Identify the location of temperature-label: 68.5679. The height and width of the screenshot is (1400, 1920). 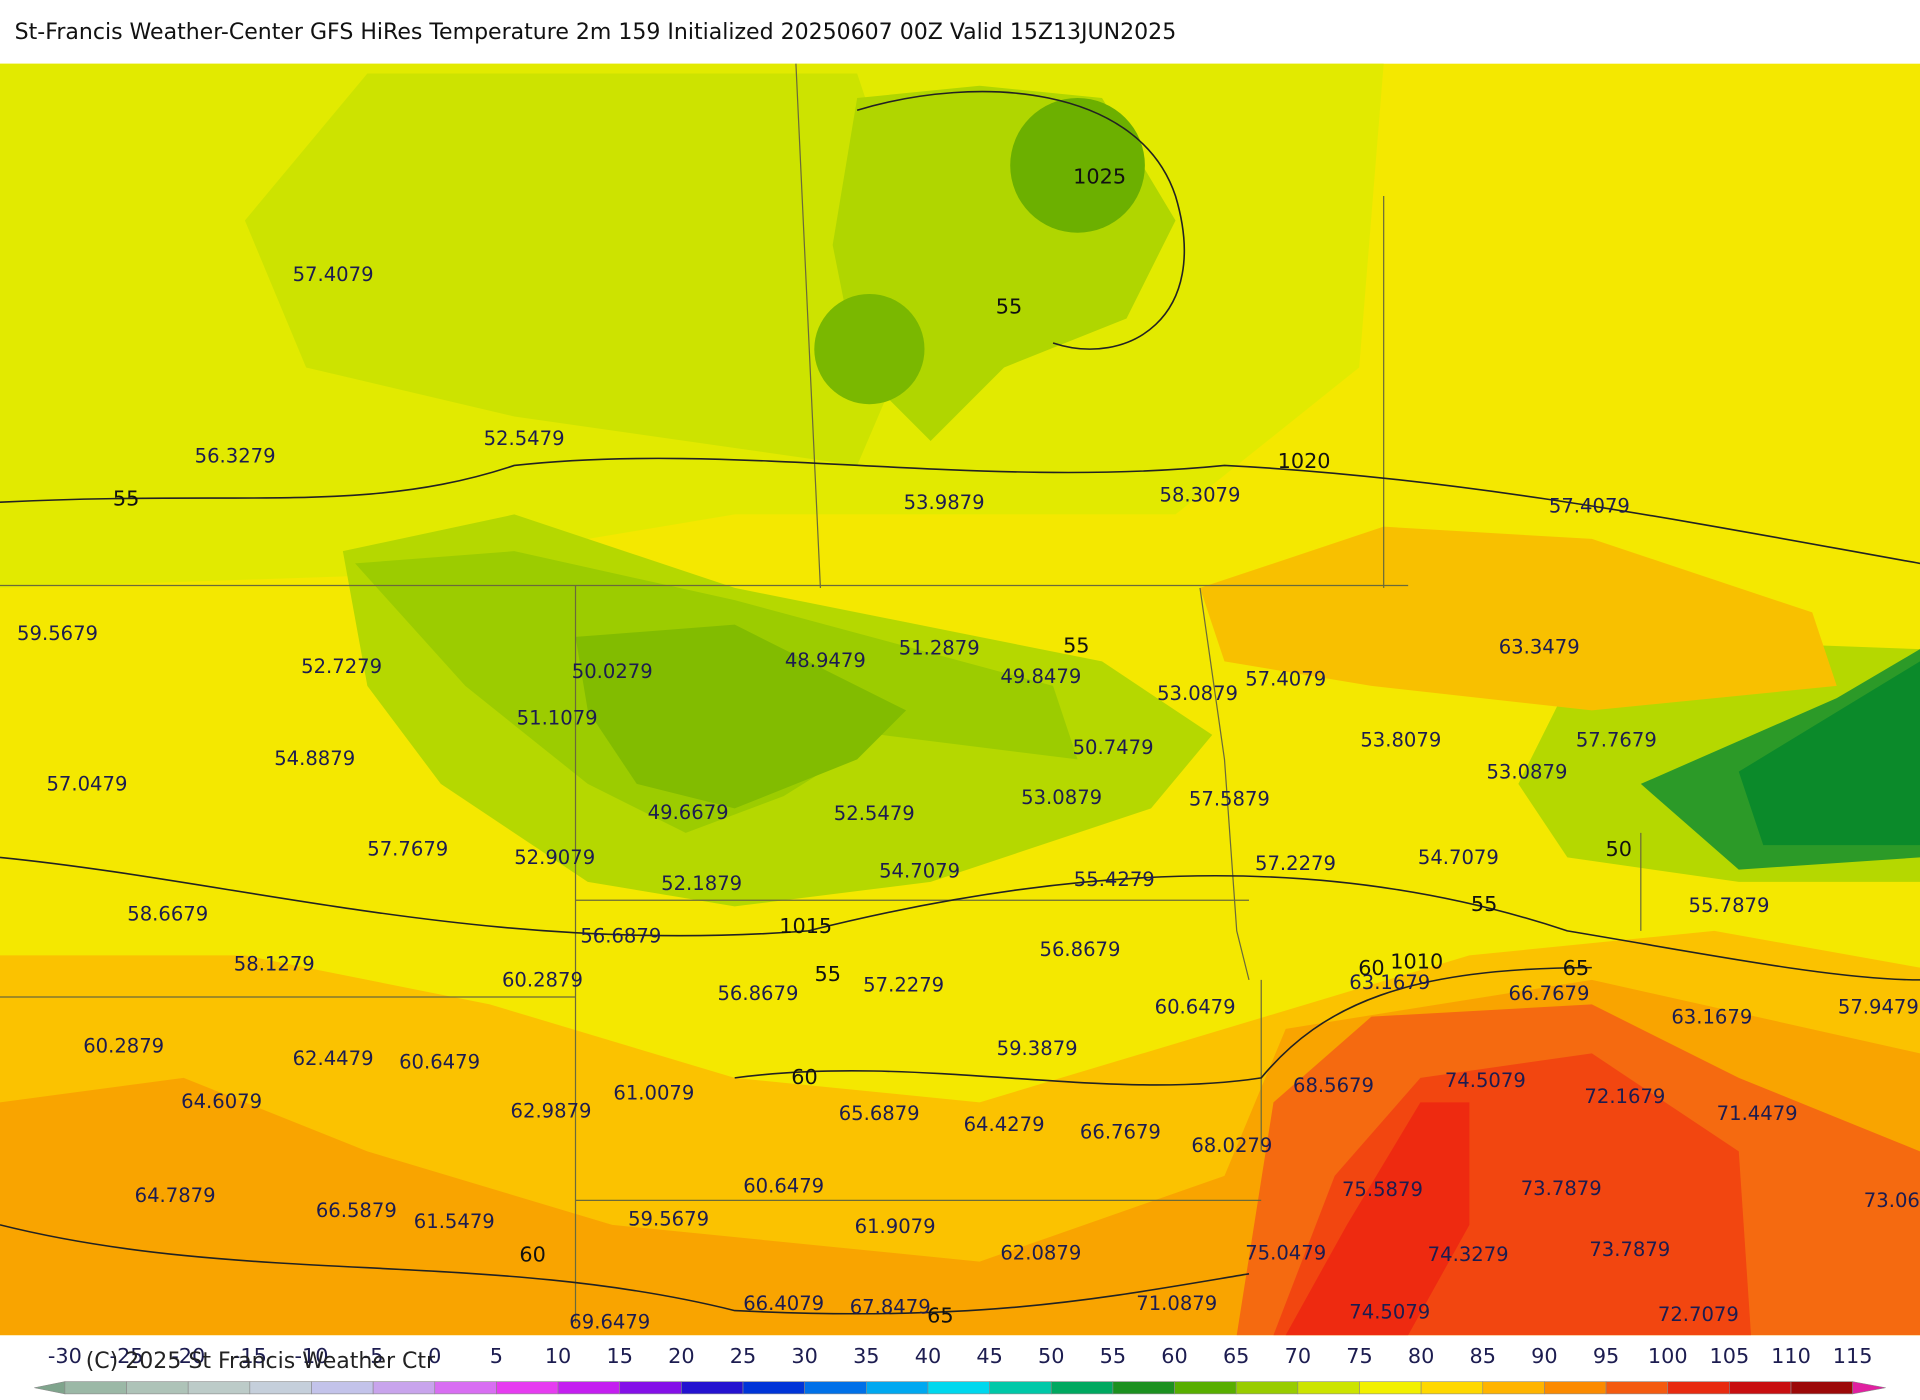
(1333, 1085).